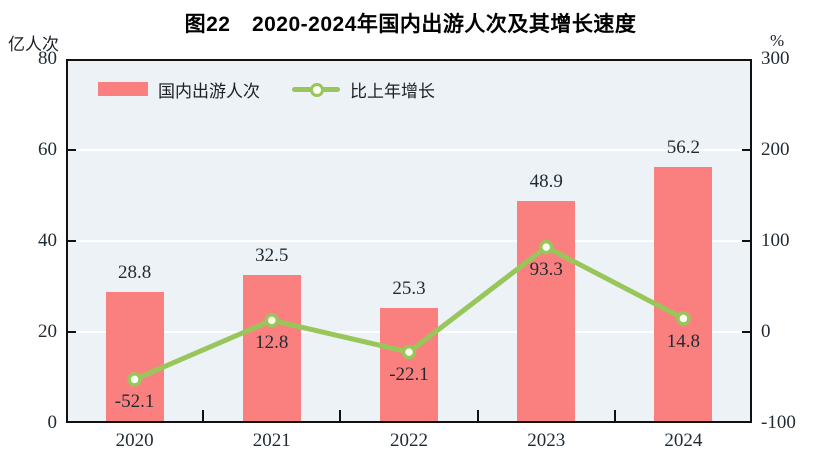  Describe the element at coordinates (409, 375) in the screenshot. I see `line-value-label: -22.1` at that location.